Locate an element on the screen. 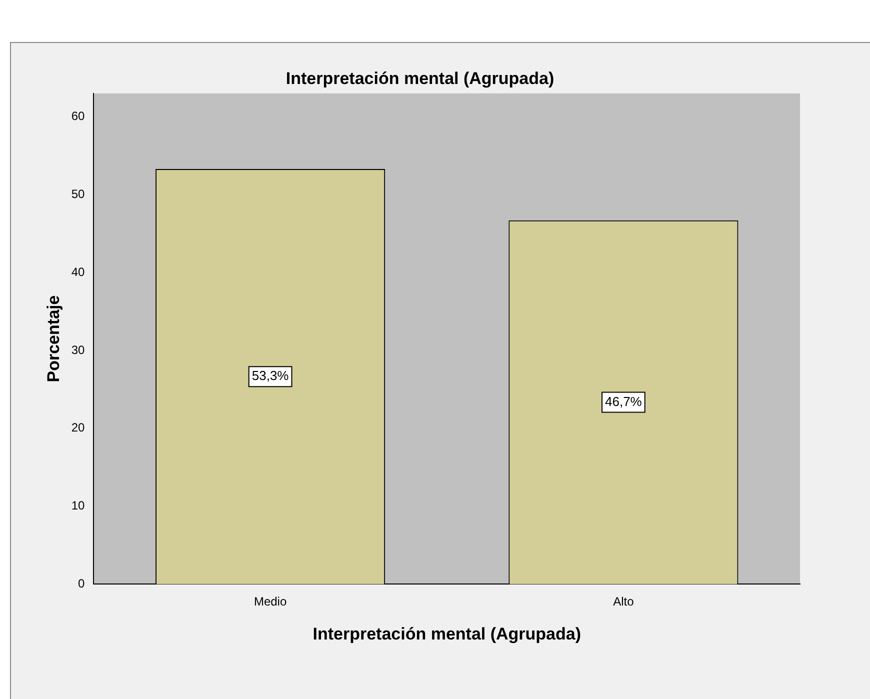 This screenshot has height=699, width=870. y-tick-label: 30 is located at coordinates (78, 349).